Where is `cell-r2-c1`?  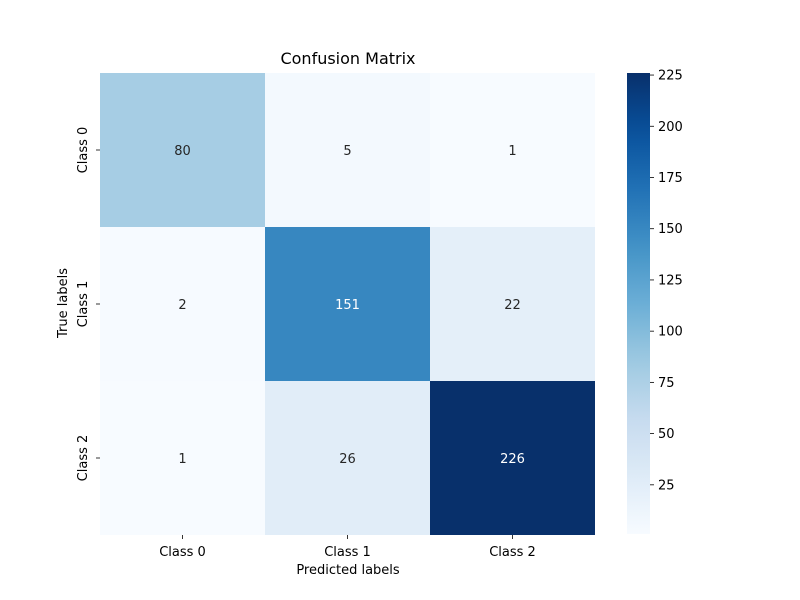 cell-r2-c1 is located at coordinates (347, 458).